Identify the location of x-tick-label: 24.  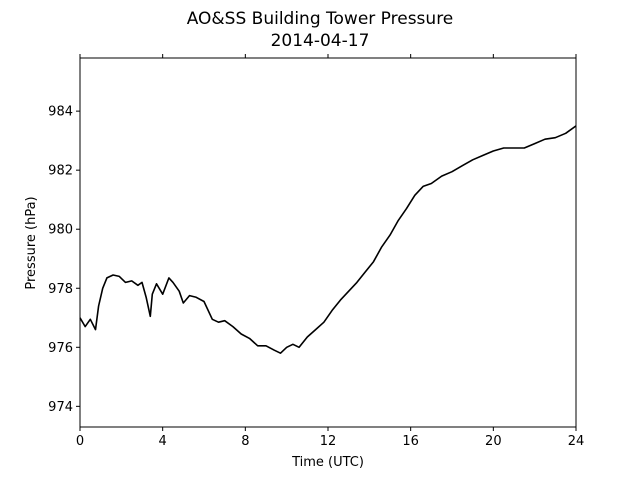
(576, 441).